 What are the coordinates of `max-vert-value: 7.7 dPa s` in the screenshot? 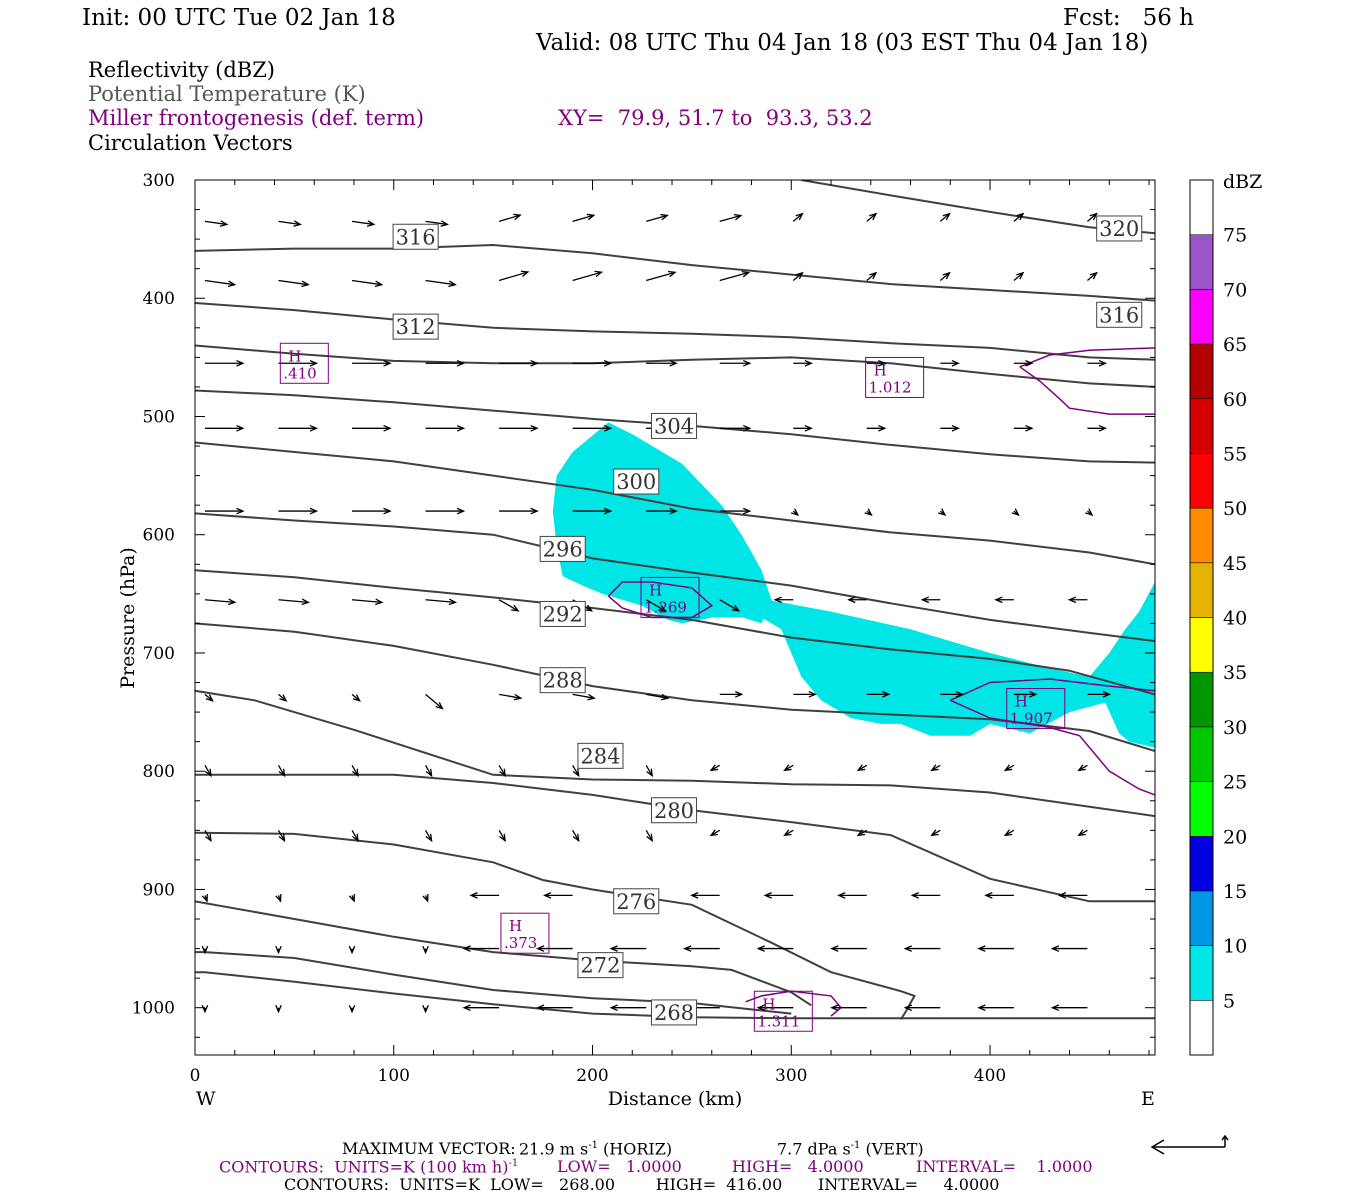 It's located at (814, 1149).